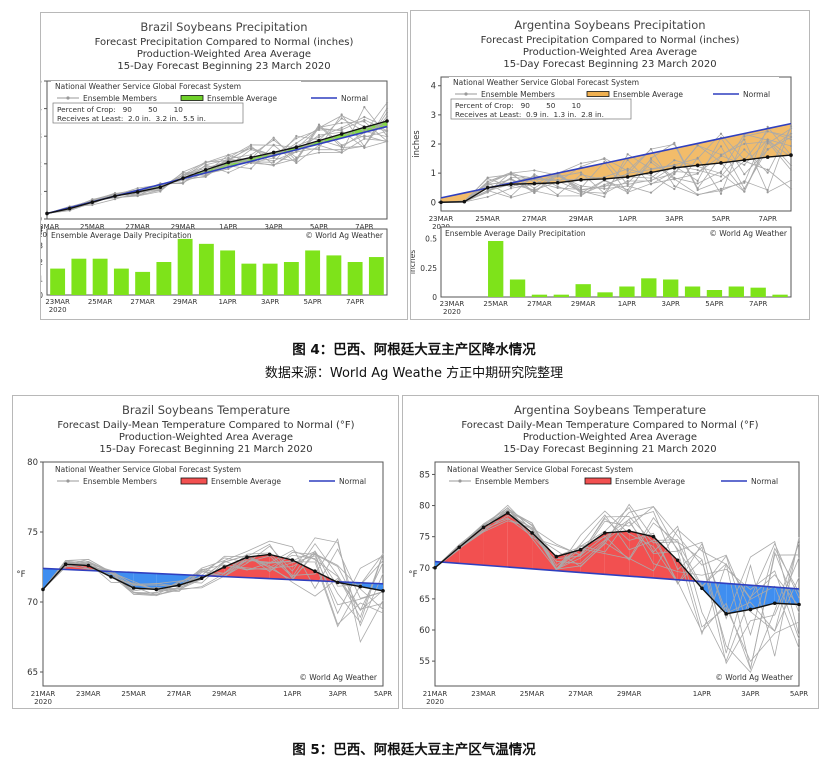 The image size is (828, 759). What do you see at coordinates (518, 94) in the screenshot?
I see `argentina-precip-legend-members: Ensemble Members` at bounding box center [518, 94].